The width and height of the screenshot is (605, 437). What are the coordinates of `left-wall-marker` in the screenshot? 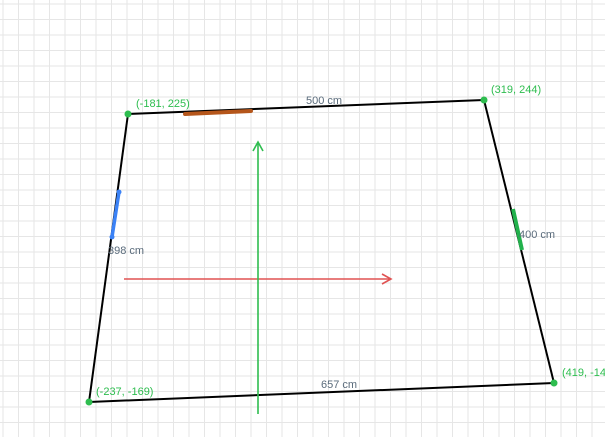 It's located at (115, 214).